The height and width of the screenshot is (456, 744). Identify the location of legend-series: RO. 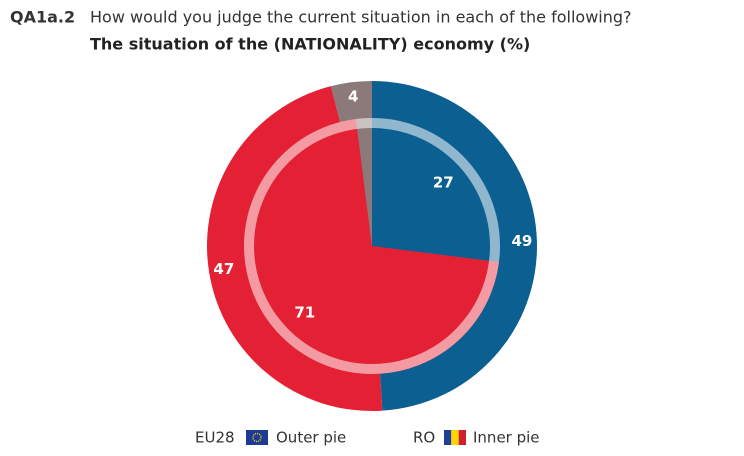
(424, 438).